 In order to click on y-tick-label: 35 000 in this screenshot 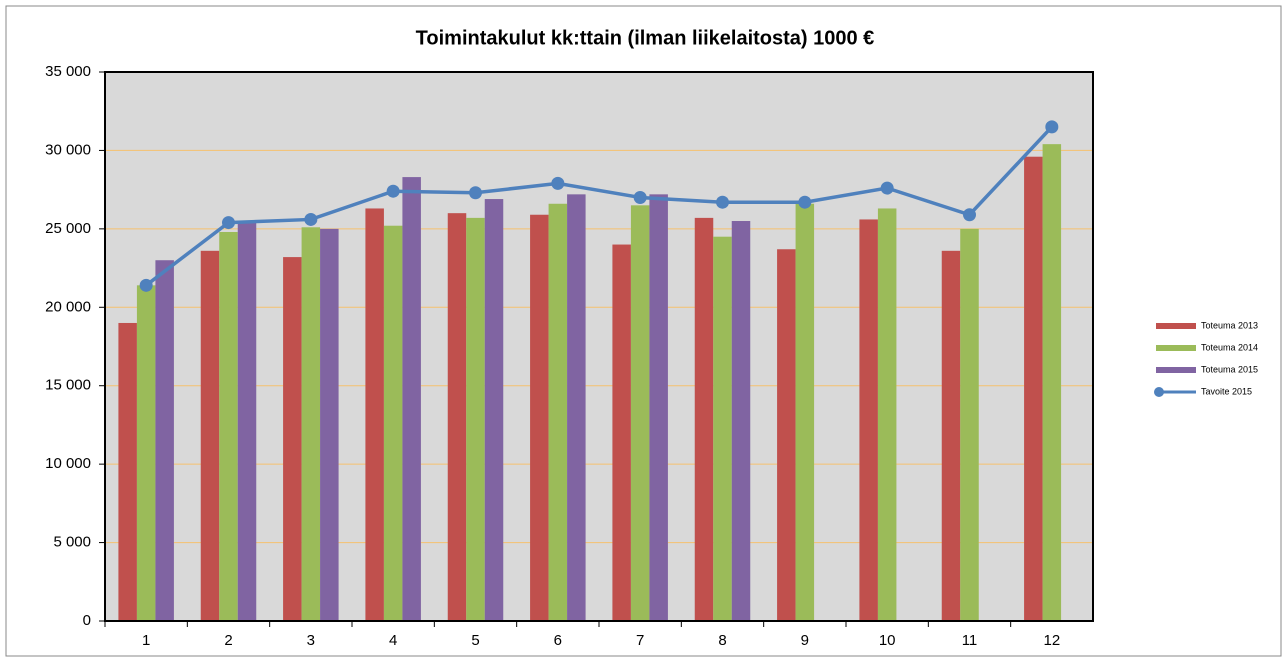, I will do `click(68, 71)`.